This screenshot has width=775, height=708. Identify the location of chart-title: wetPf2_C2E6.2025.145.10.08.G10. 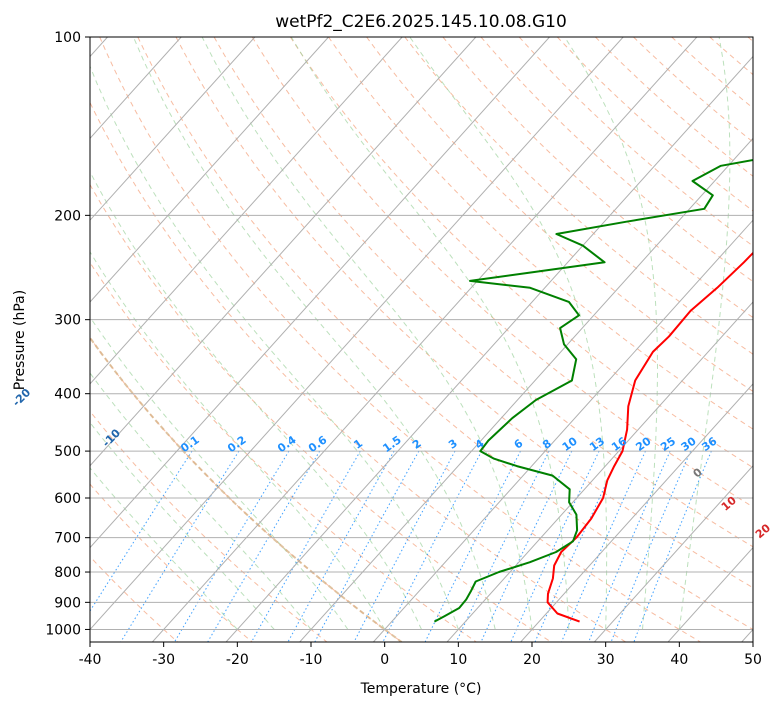
(421, 22).